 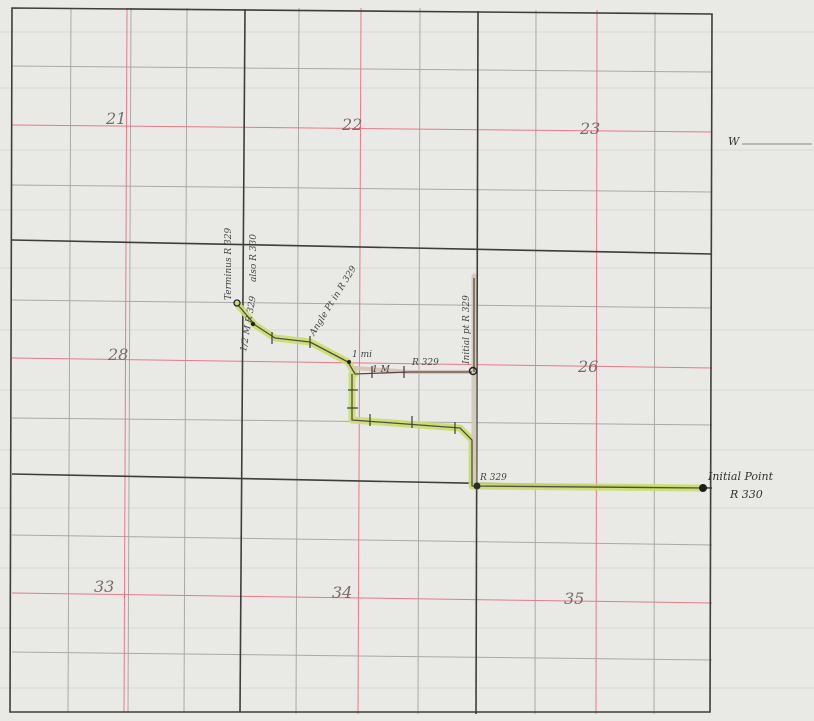 I want to click on half-mile-marker, so click(x=253, y=324).